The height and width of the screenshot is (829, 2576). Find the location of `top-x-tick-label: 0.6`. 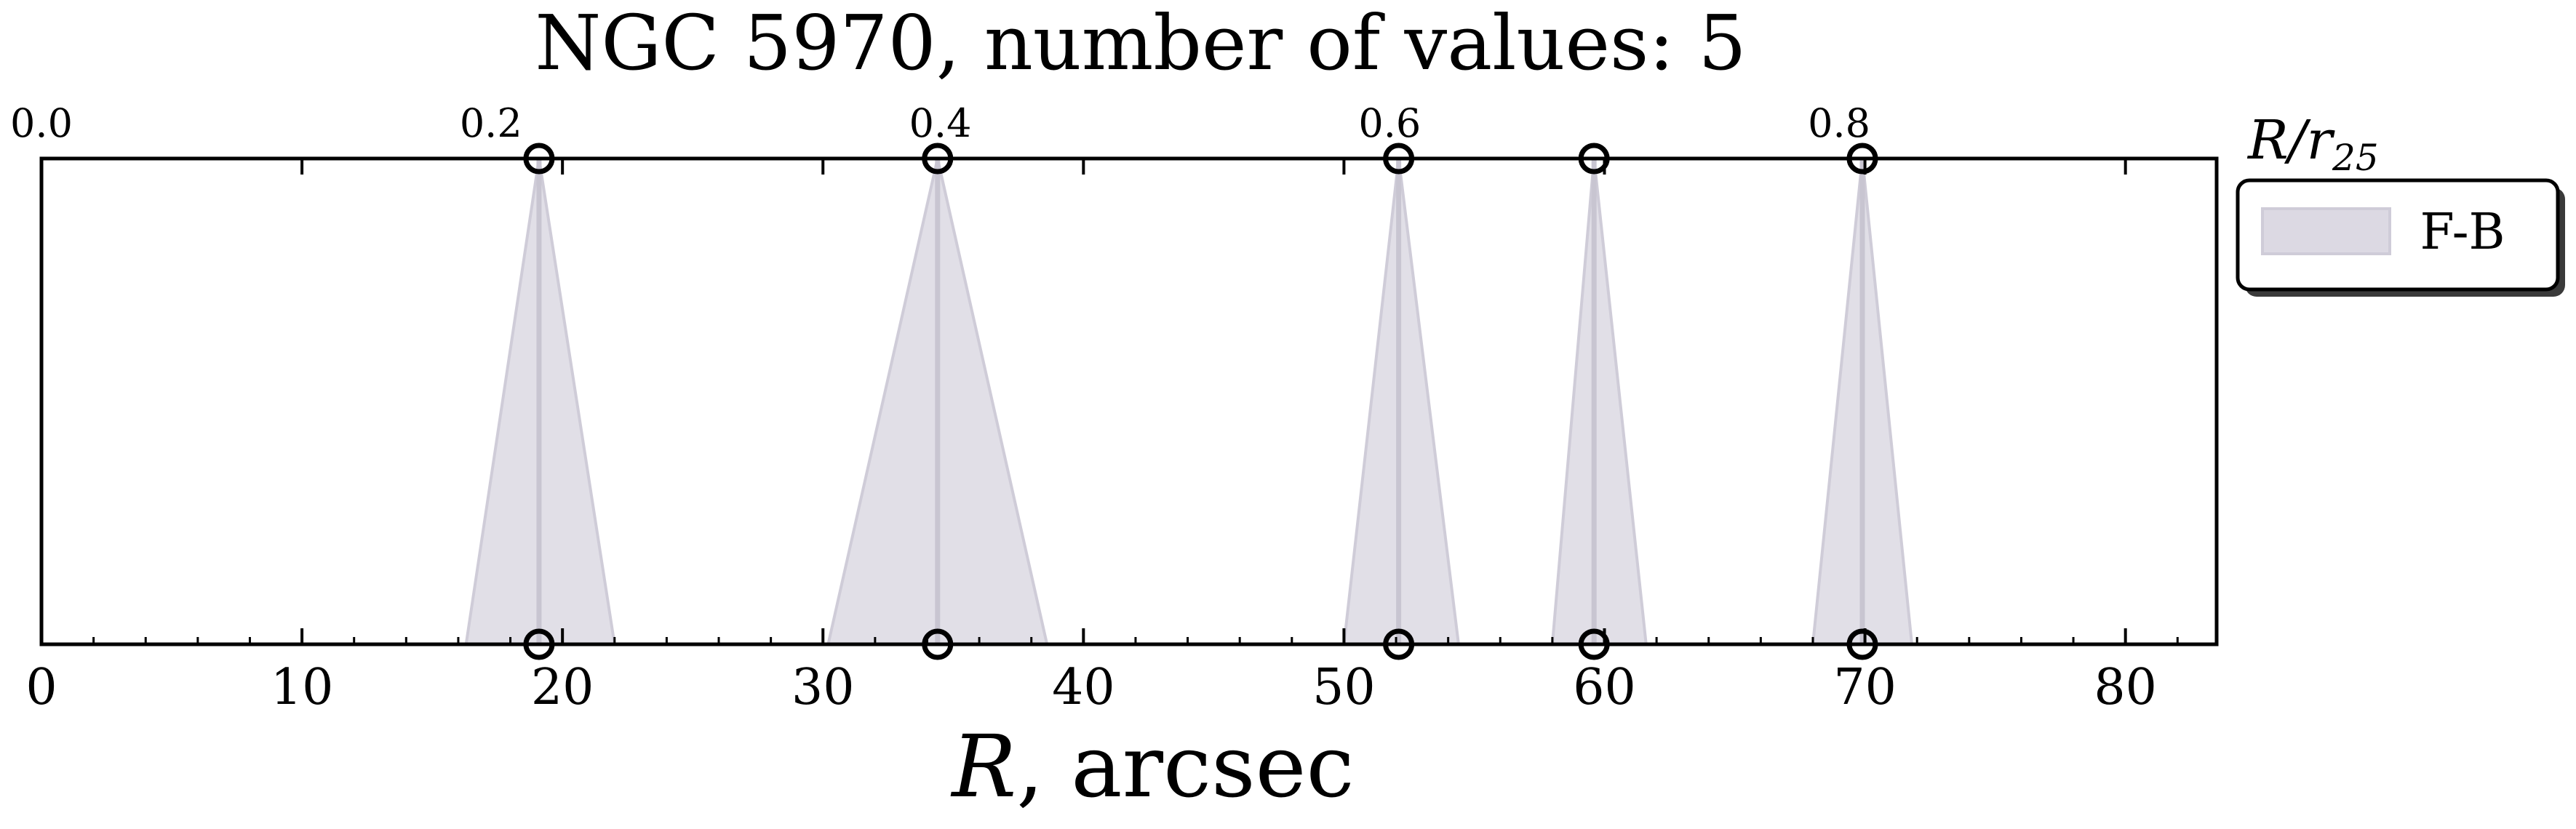

top-x-tick-label: 0.6 is located at coordinates (1389, 123).